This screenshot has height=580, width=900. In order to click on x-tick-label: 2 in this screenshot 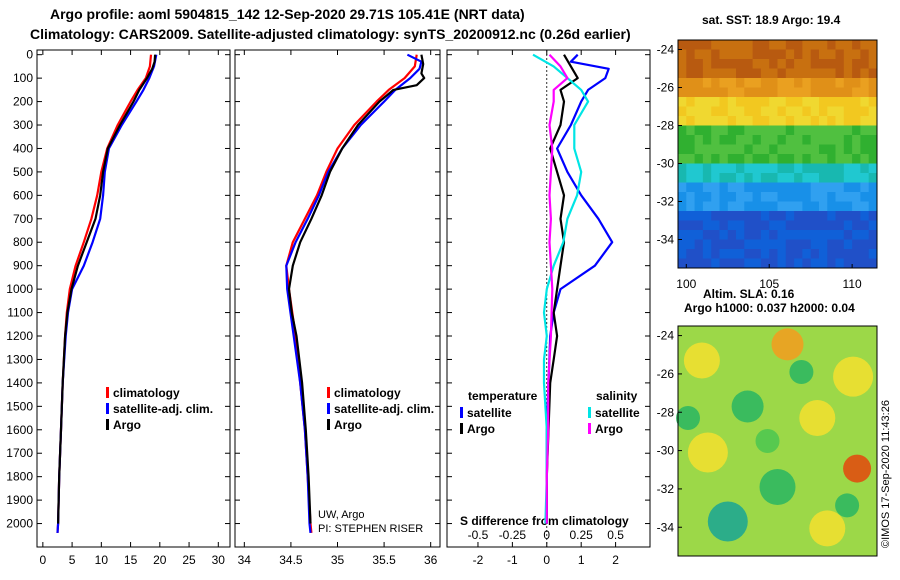, I will do `click(615, 560)`.